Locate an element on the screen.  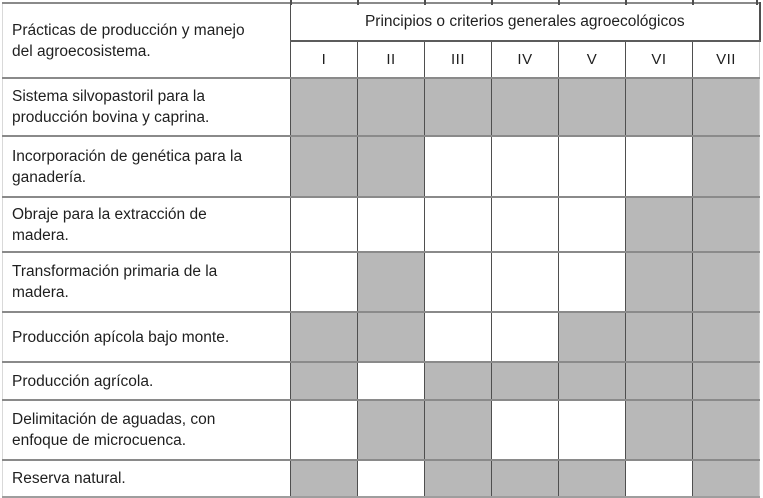
column-header-v: V is located at coordinates (592, 60).